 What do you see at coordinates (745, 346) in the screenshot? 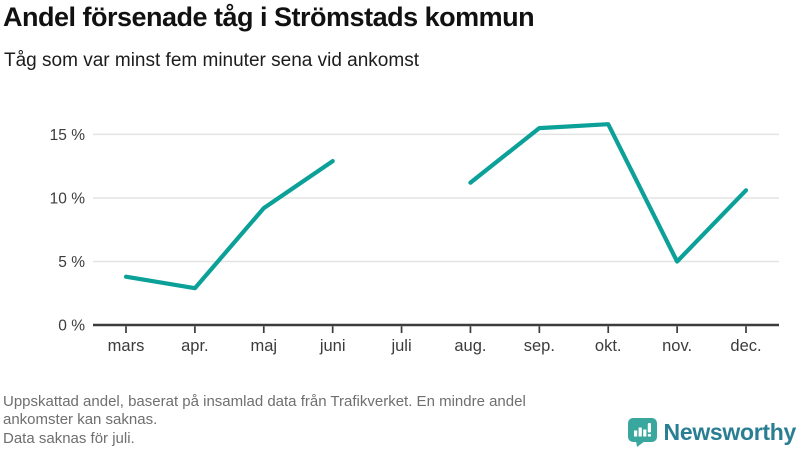
I see `x-axis-tick-label: dec.` at bounding box center [745, 346].